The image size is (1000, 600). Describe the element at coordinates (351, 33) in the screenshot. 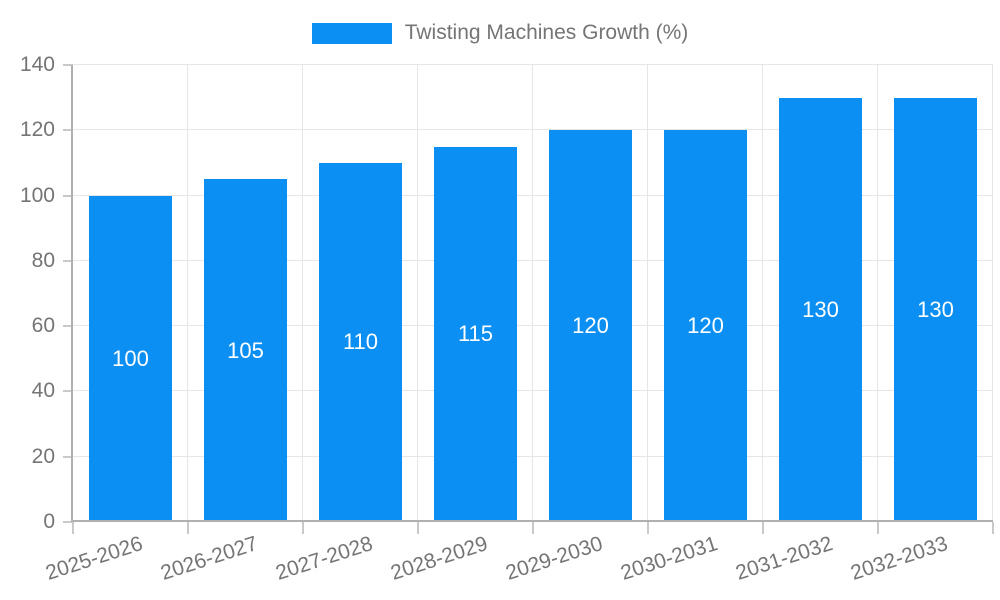

I see `legend-swatch` at that location.